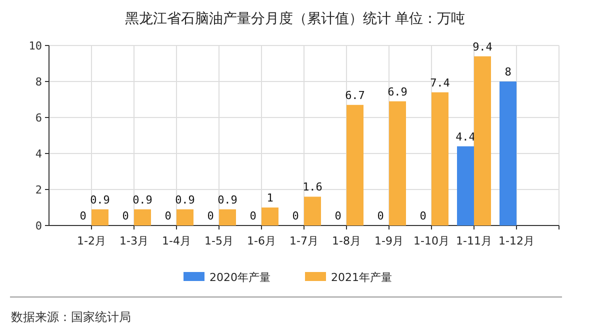  Describe the element at coordinates (38, 226) in the screenshot. I see `y-tick-label: 0` at that location.